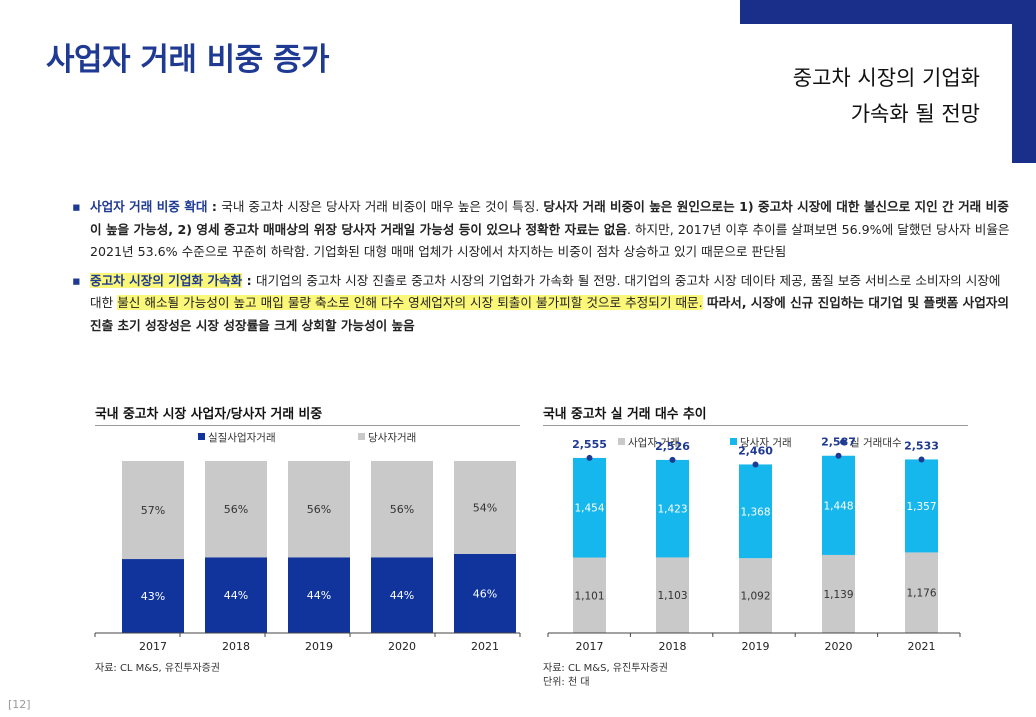 Image resolution: width=1036 pixels, height=717 pixels. I want to click on bar-2021-s1, so click(485, 507).